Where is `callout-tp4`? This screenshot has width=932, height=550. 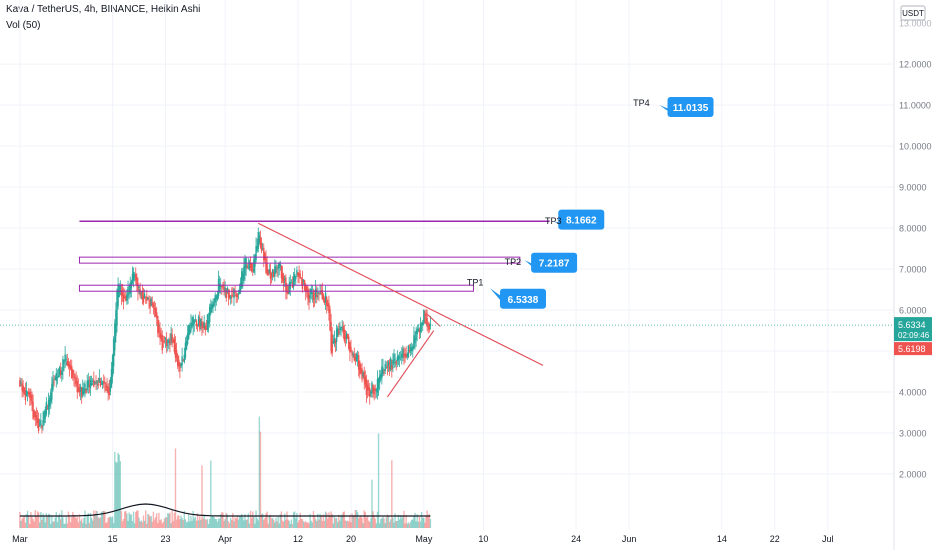
callout-tp4 is located at coordinates (690, 106).